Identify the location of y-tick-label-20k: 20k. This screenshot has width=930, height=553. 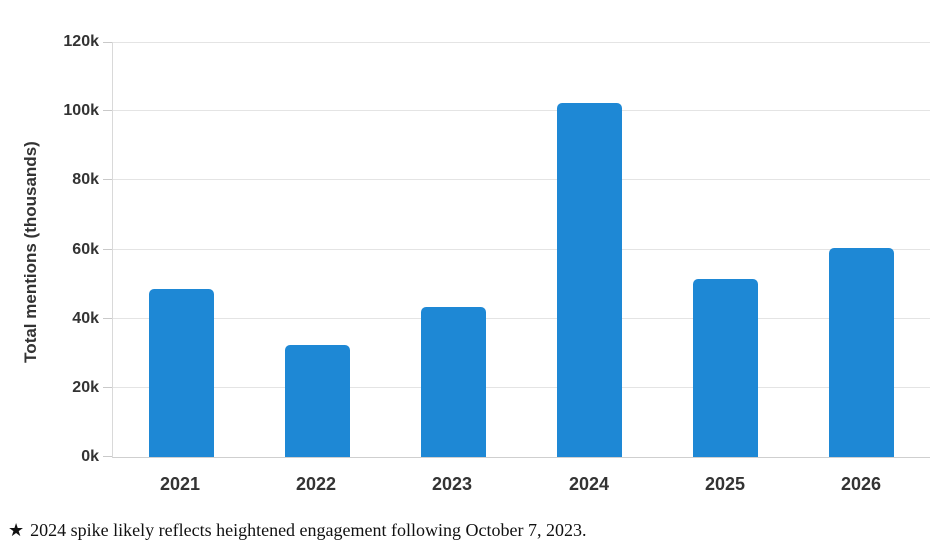
(85, 387).